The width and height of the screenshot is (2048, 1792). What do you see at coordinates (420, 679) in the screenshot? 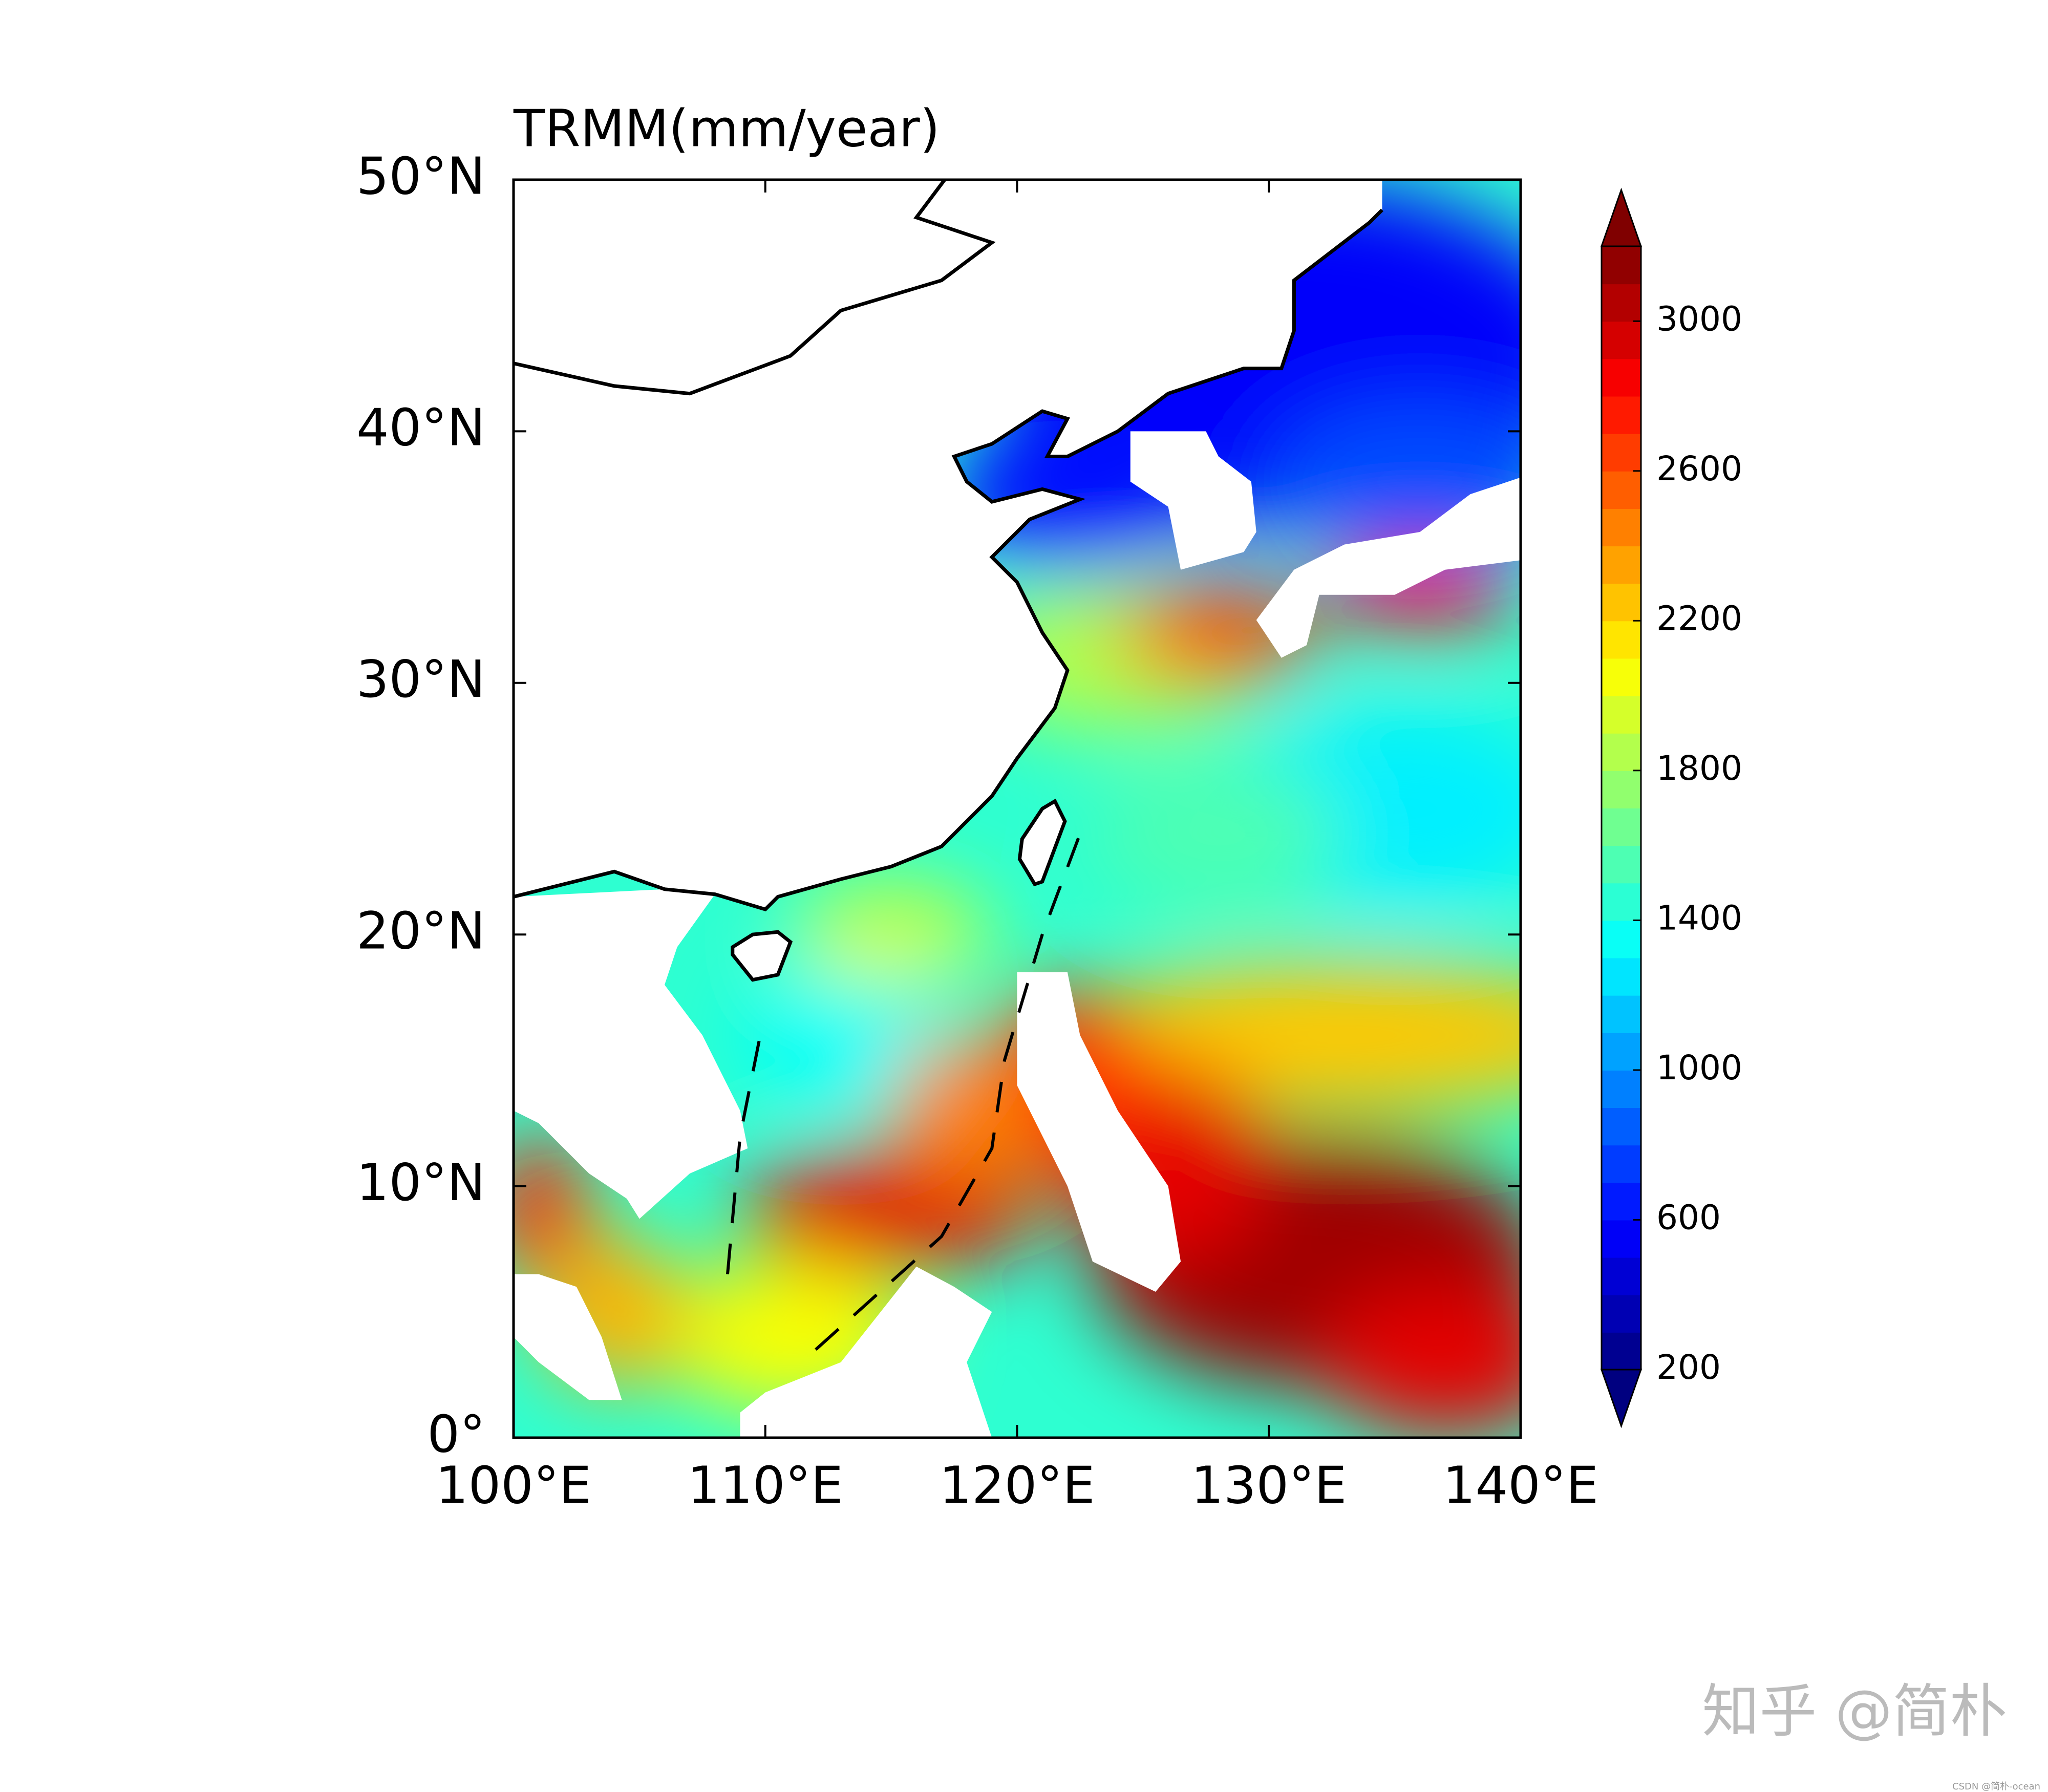
I see `y-tick-label: 30°N` at bounding box center [420, 679].